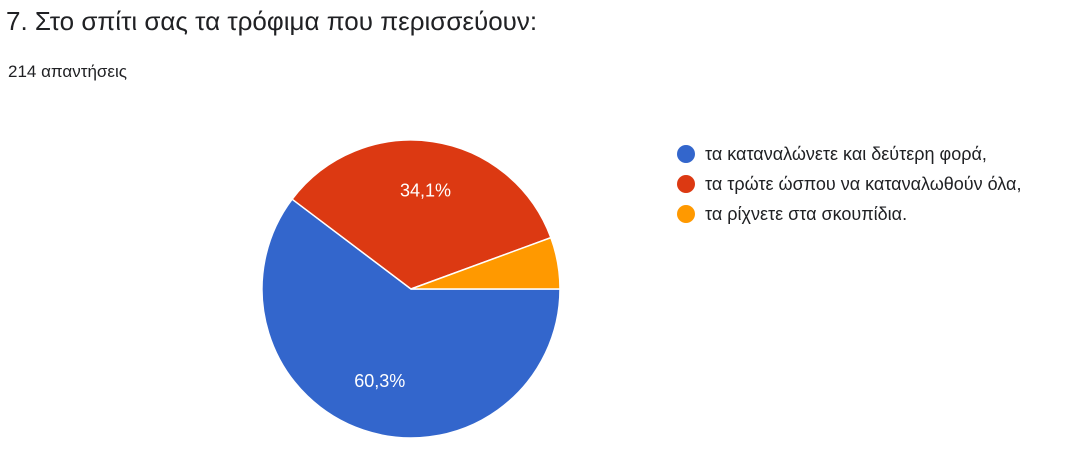  What do you see at coordinates (379, 381) in the screenshot?
I see `pie-slice-label-1: 60,3%` at bounding box center [379, 381].